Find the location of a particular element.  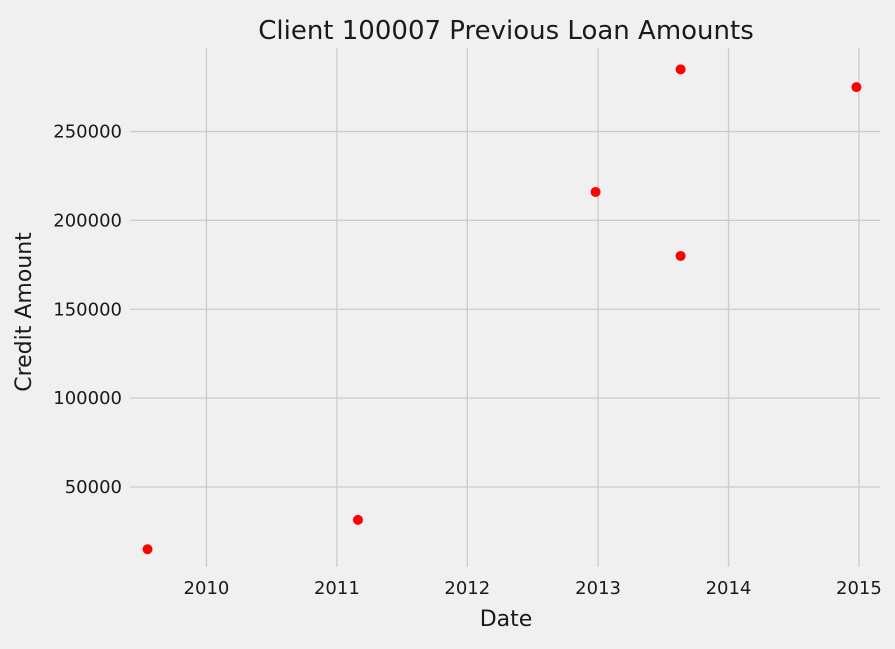

x-tick-label: 2010 is located at coordinates (207, 588).